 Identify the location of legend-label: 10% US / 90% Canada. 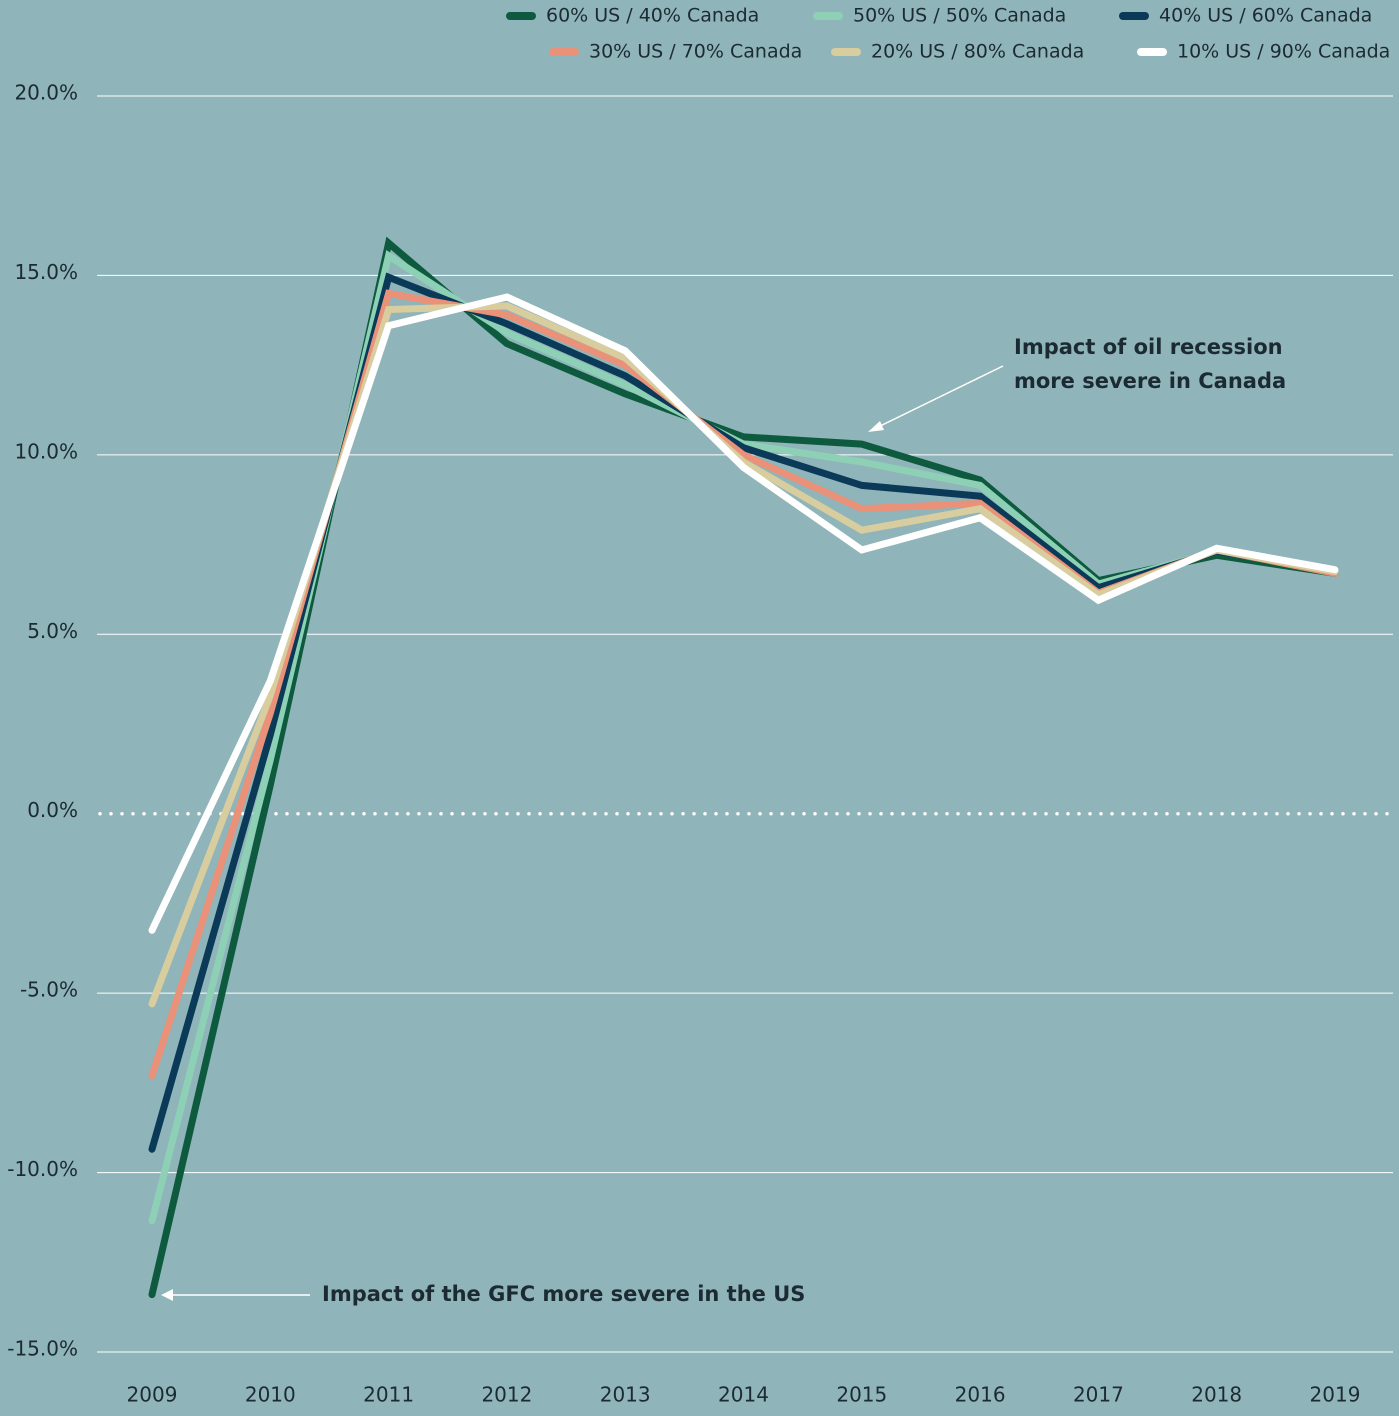
(1283, 52).